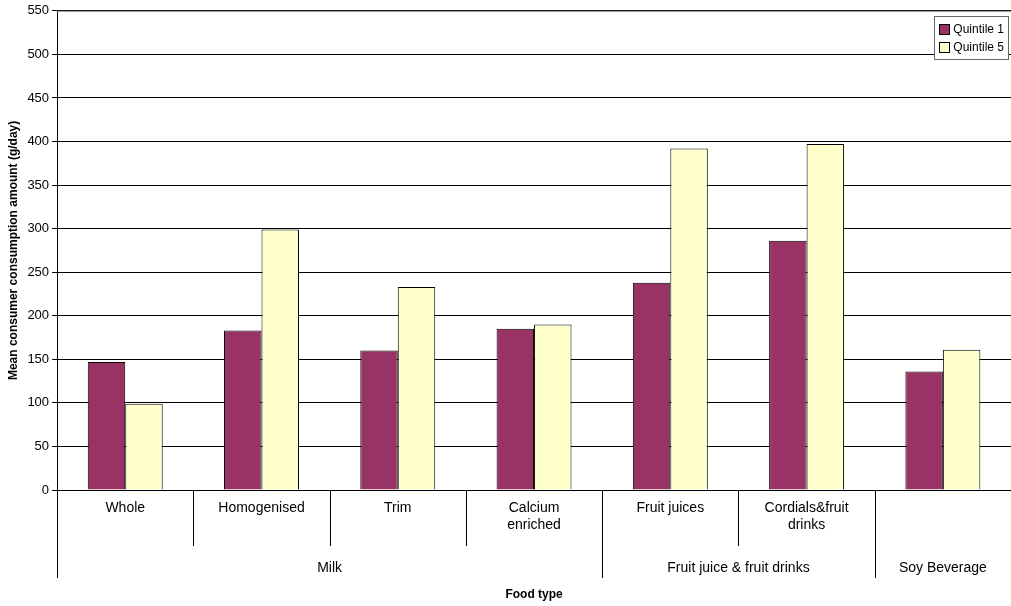 Image resolution: width=1011 pixels, height=606 pixels. What do you see at coordinates (978, 29) in the screenshot?
I see `legend-label: Quintile 1` at bounding box center [978, 29].